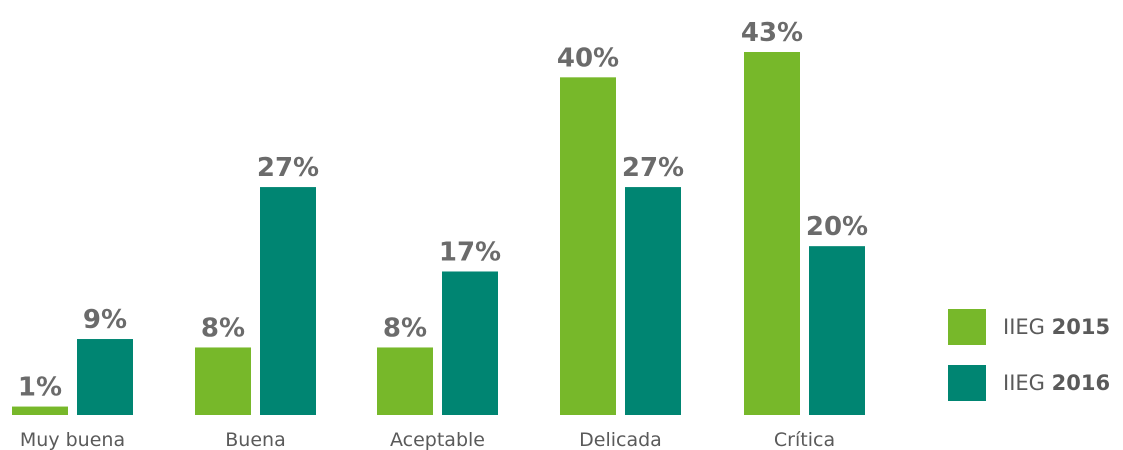 The width and height of the screenshot is (1123, 450). What do you see at coordinates (288, 168) in the screenshot?
I see `value-label-2016-1: 27%` at bounding box center [288, 168].